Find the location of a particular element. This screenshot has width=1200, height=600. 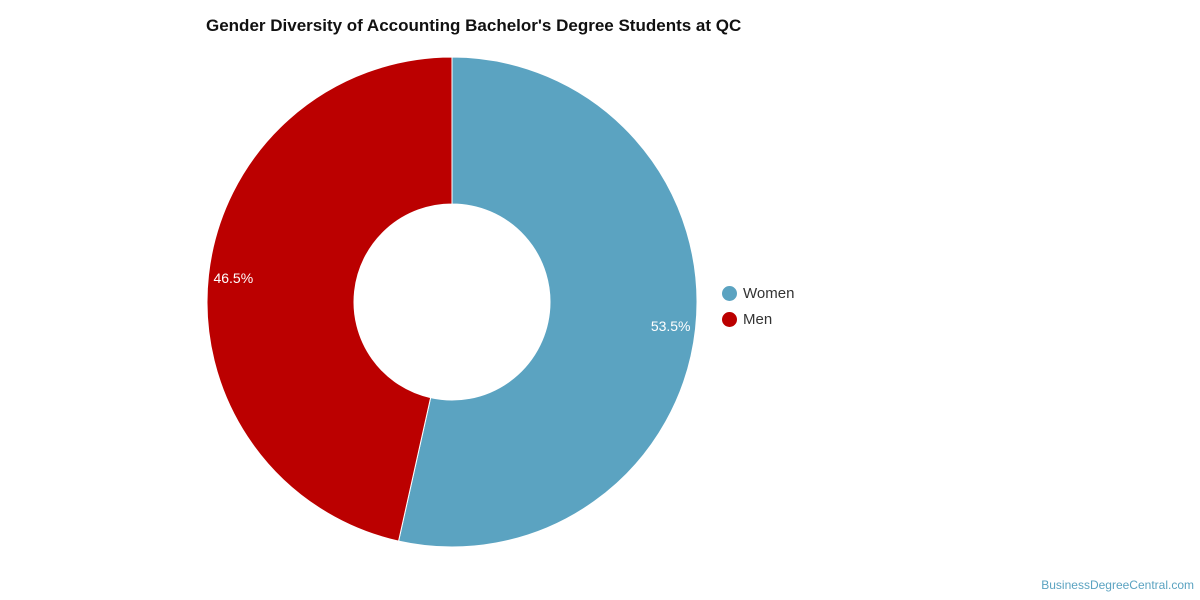

legend-item-men: Men is located at coordinates (758, 319).